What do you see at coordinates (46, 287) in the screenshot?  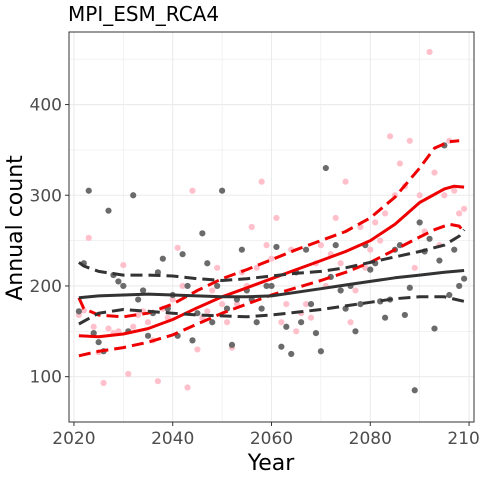 I see `y-tick-label: 200` at bounding box center [46, 287].